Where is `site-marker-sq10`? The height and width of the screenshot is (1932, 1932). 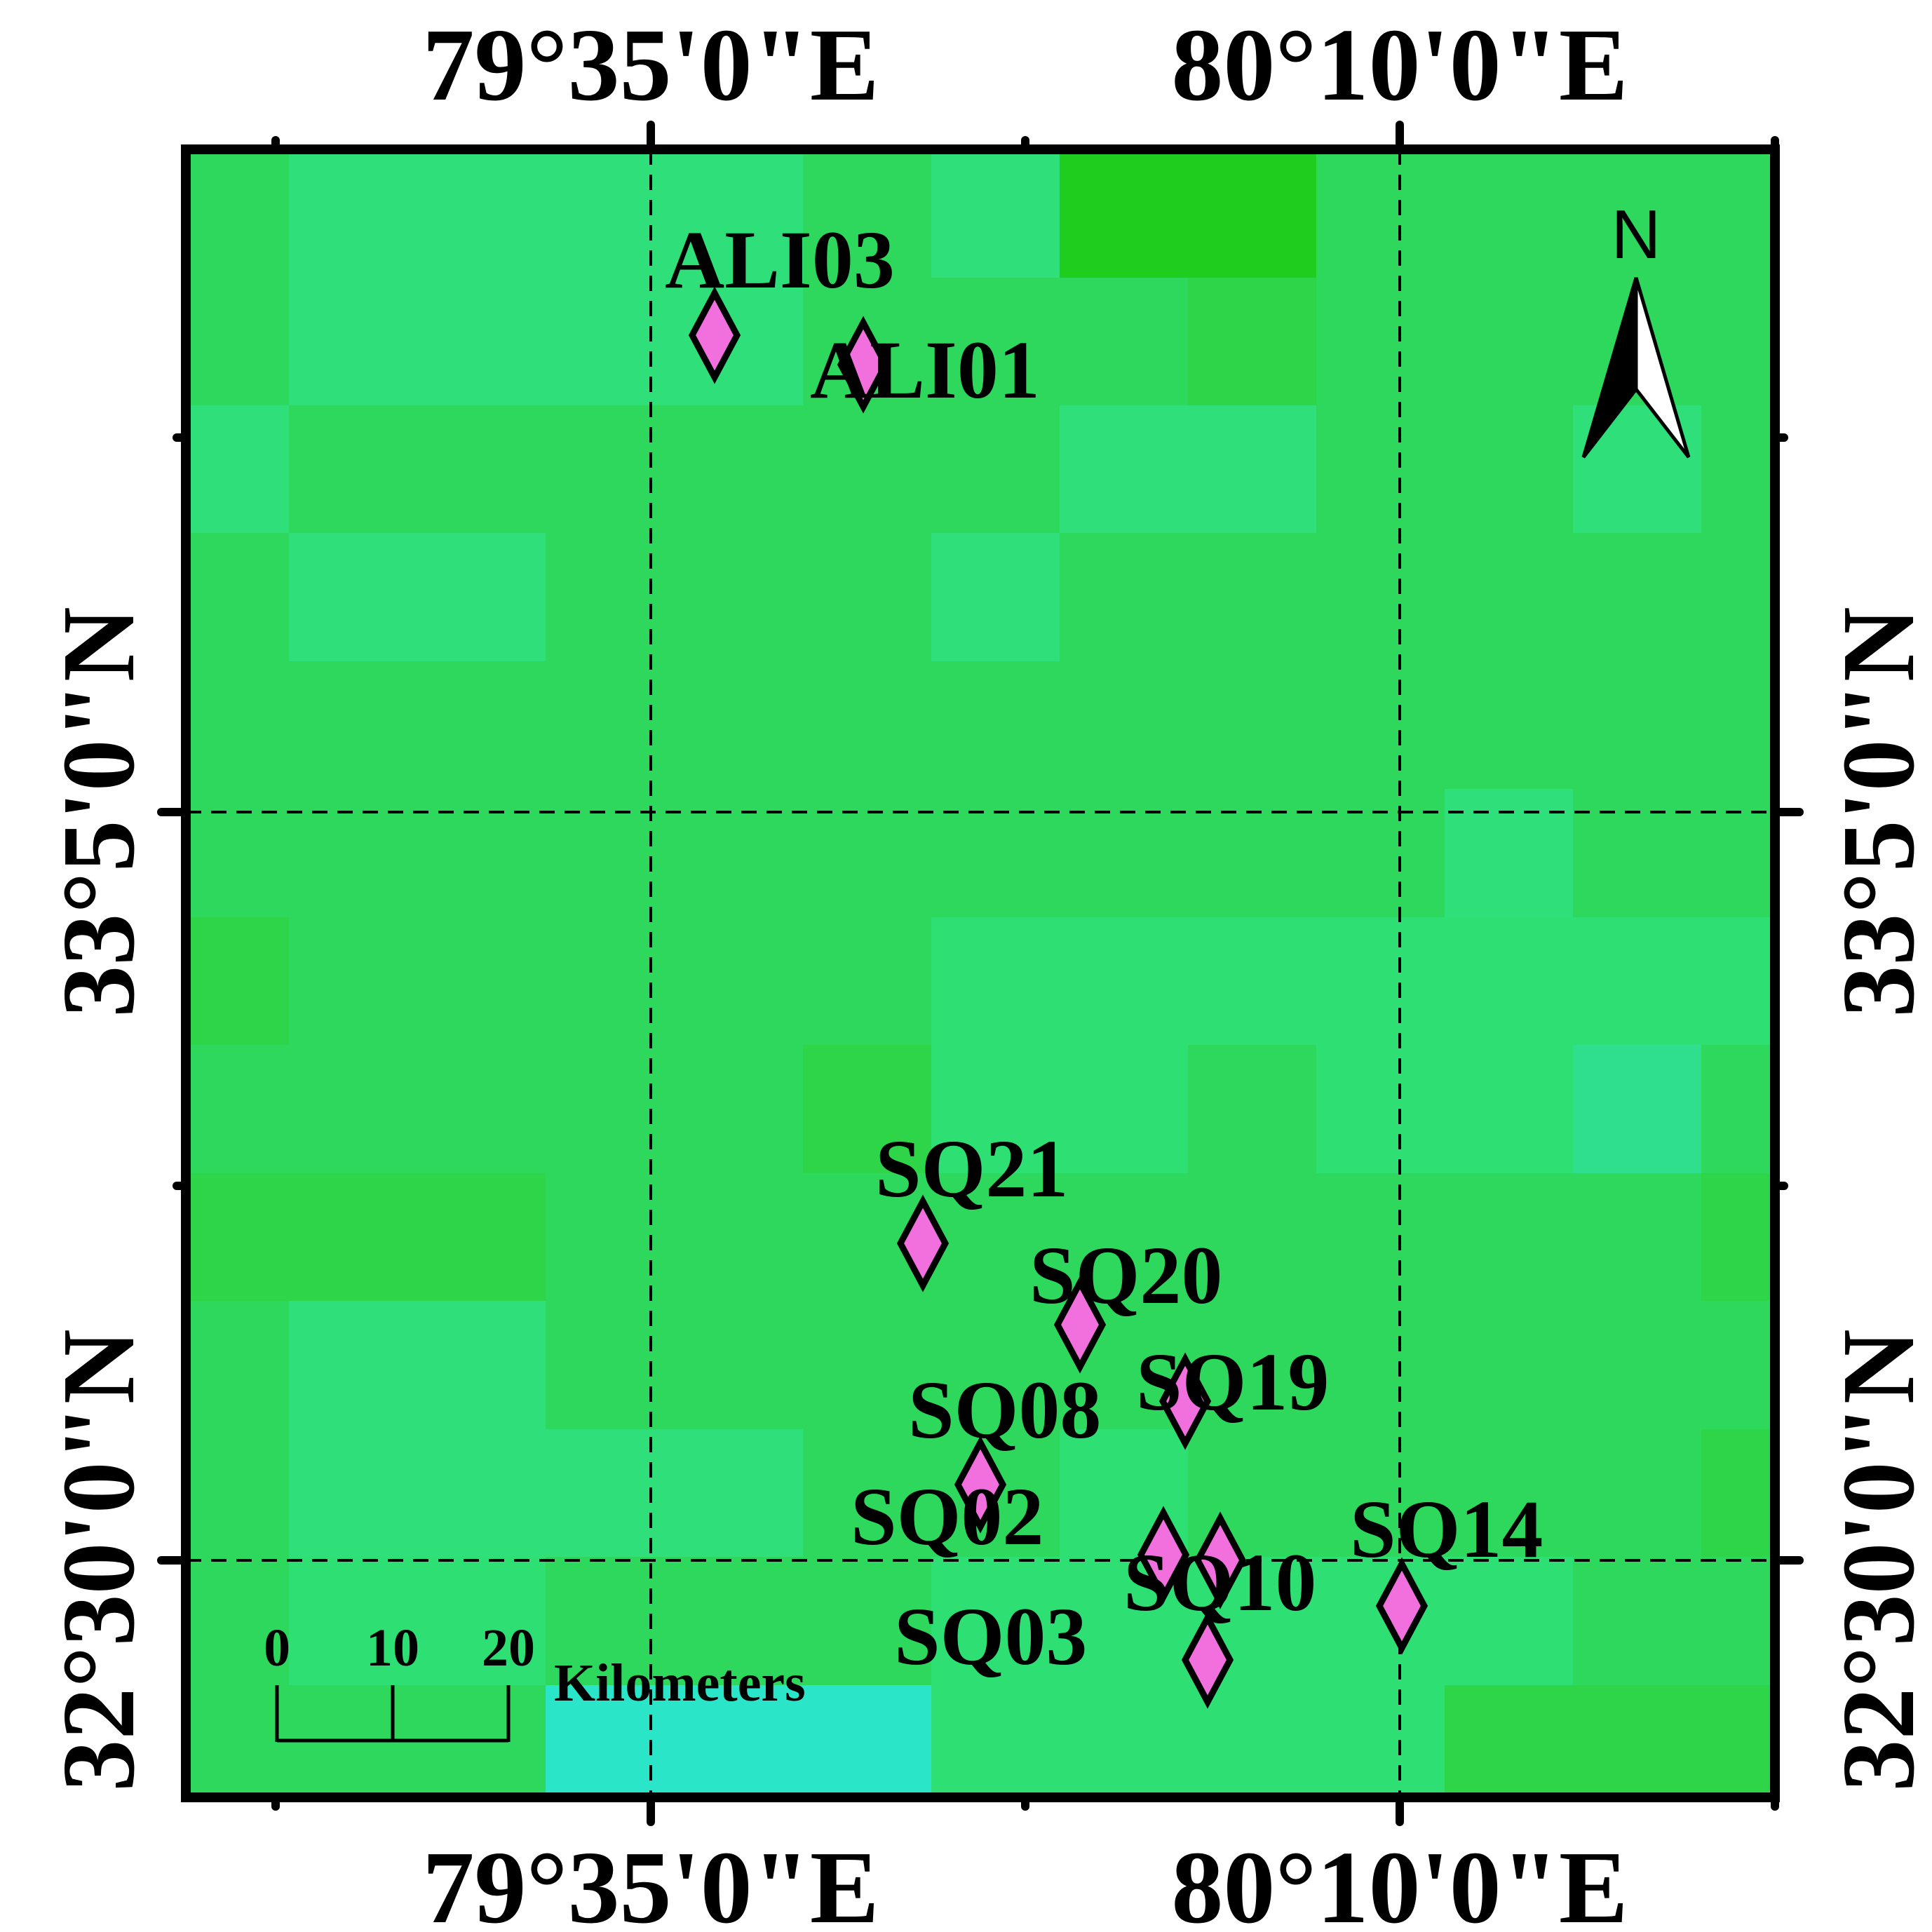
site-marker-sq10 is located at coordinates (1220, 1560).